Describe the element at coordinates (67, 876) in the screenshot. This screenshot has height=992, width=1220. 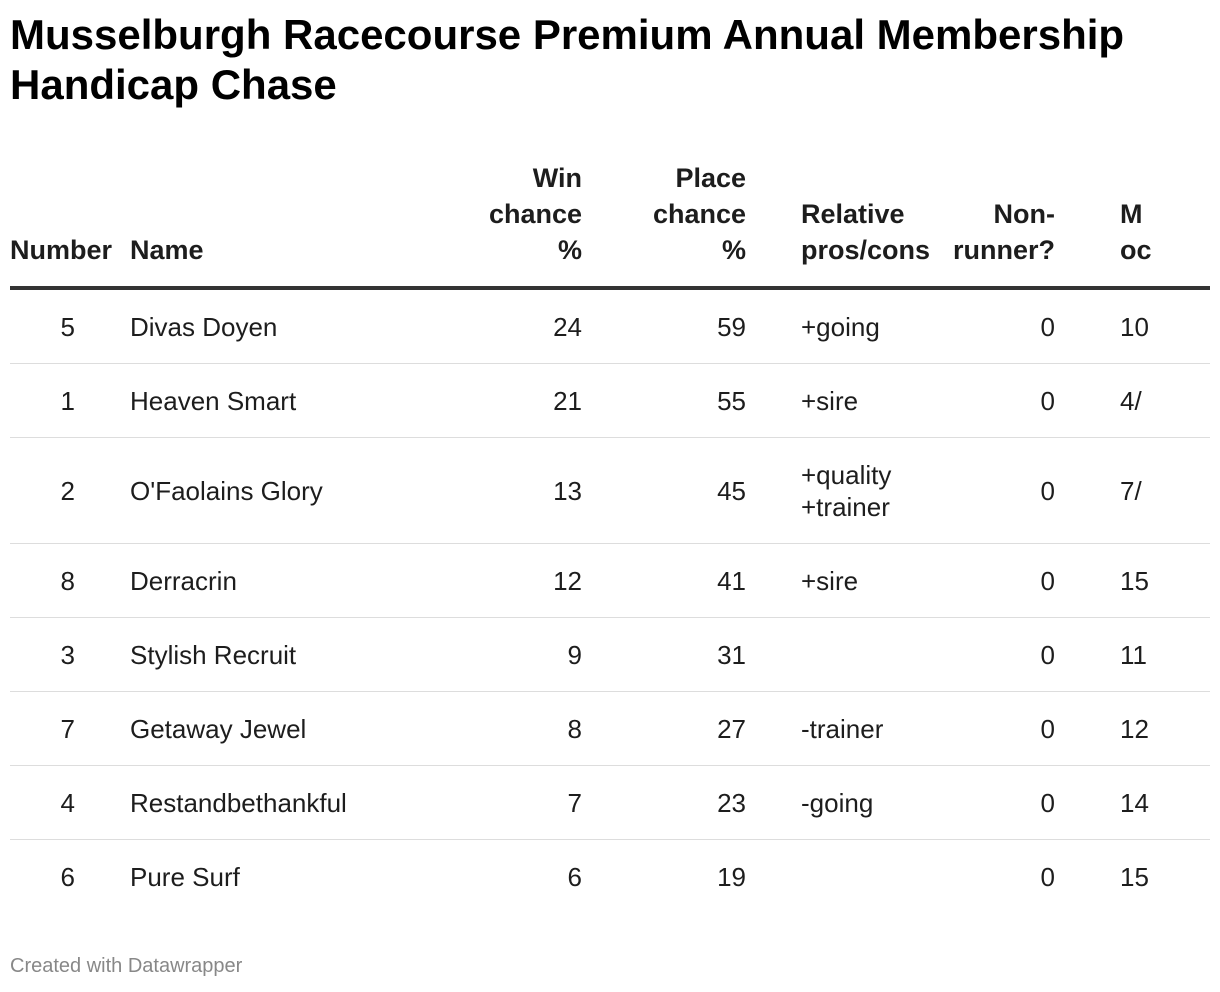
I see `cell-number: 6` at that location.